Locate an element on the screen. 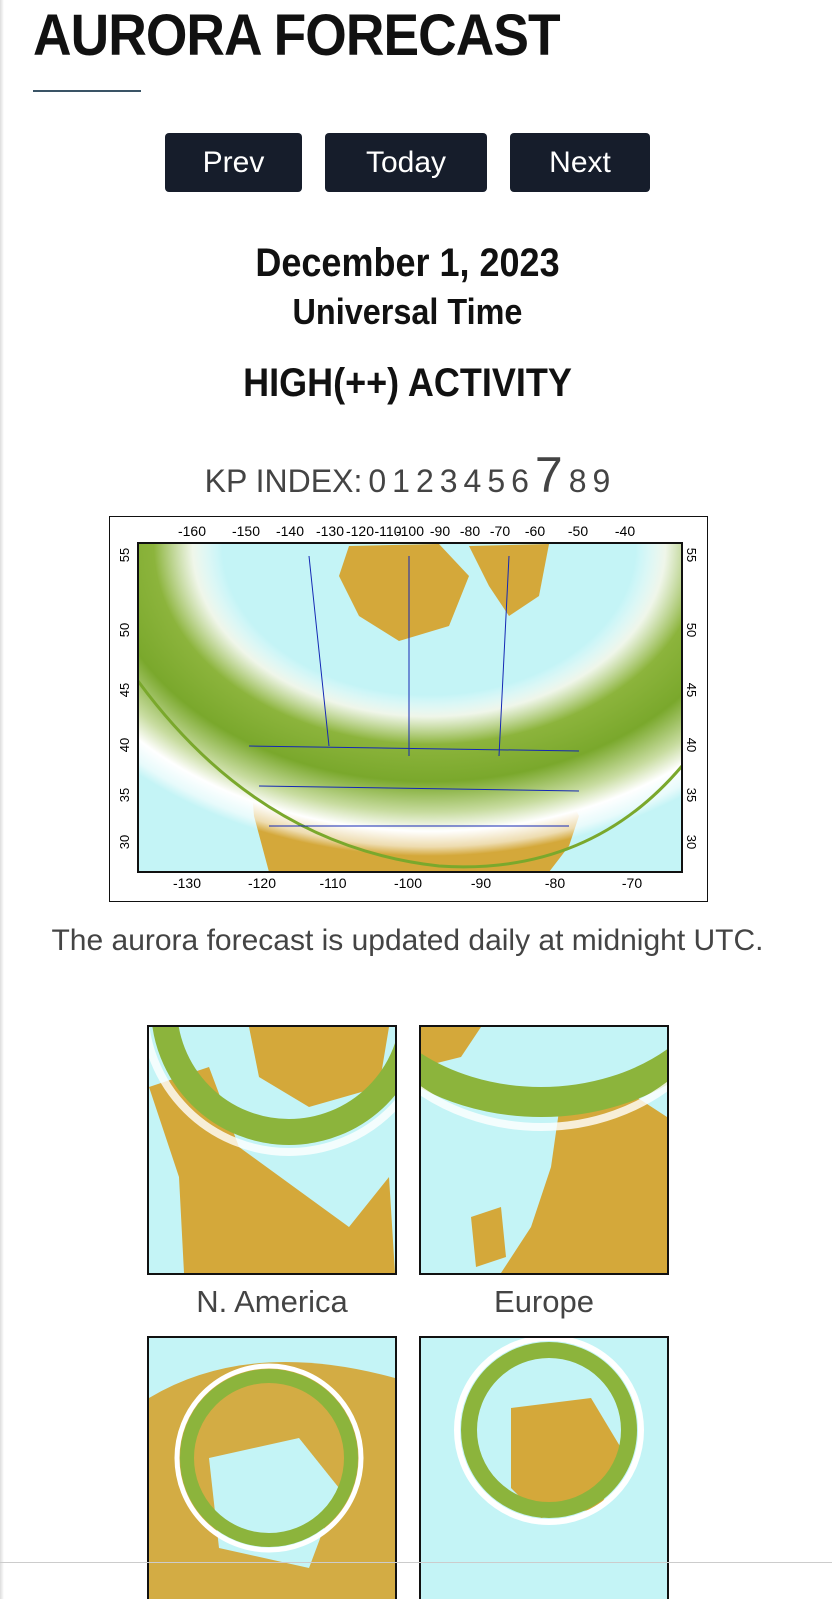 Image resolution: width=832 pixels, height=1599 pixels. map-top-label: -50 is located at coordinates (578, 531).